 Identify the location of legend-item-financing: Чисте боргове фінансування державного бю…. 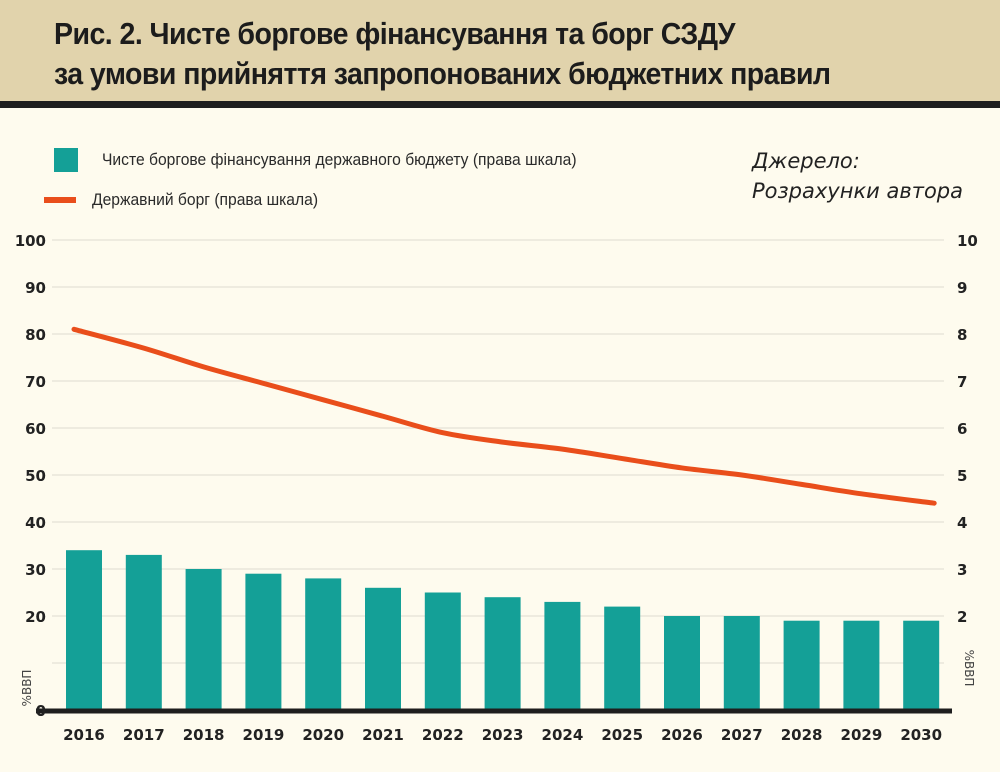
(336, 160).